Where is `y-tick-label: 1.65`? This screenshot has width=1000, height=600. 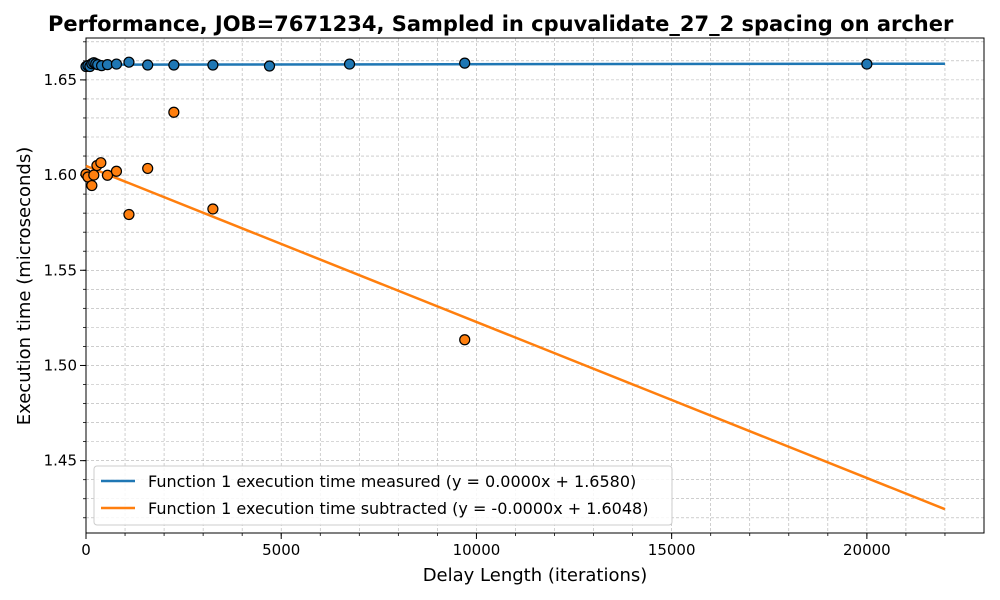
y-tick-label: 1.65 is located at coordinates (60, 80).